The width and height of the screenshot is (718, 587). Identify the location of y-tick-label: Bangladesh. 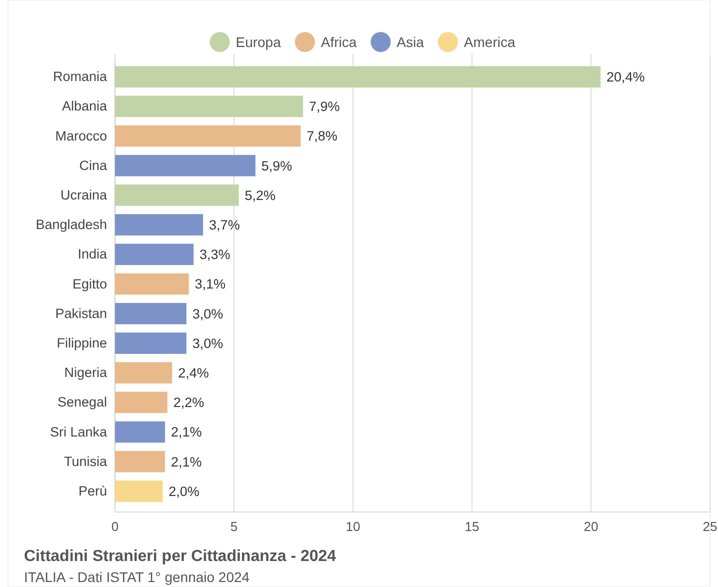
(71, 224).